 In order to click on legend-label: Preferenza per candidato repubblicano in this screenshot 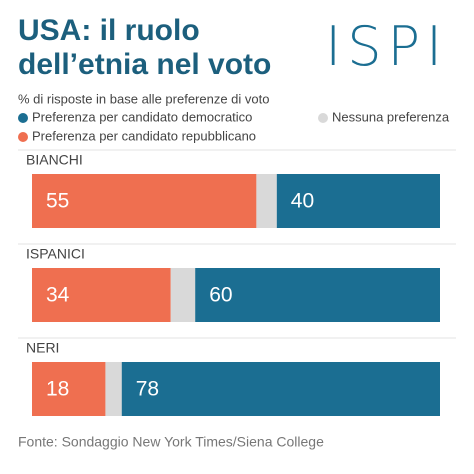, I will do `click(144, 135)`.